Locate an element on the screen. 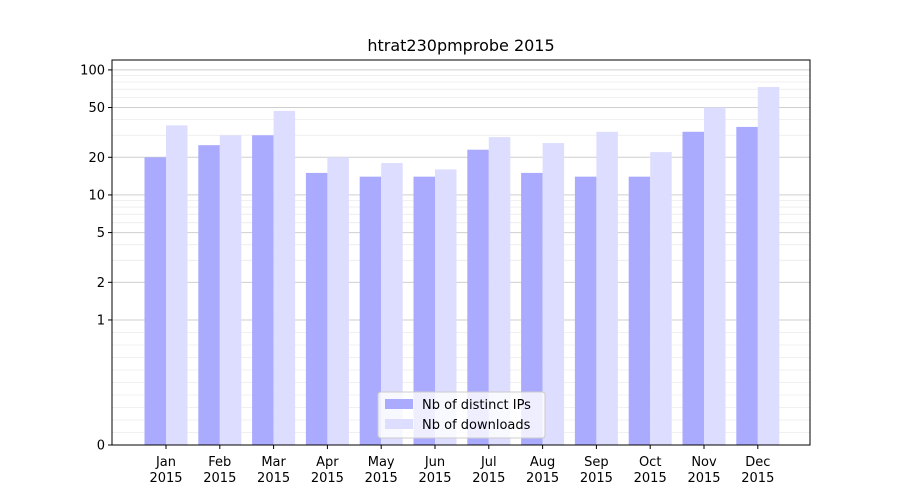  legend-box is located at coordinates (461, 415).